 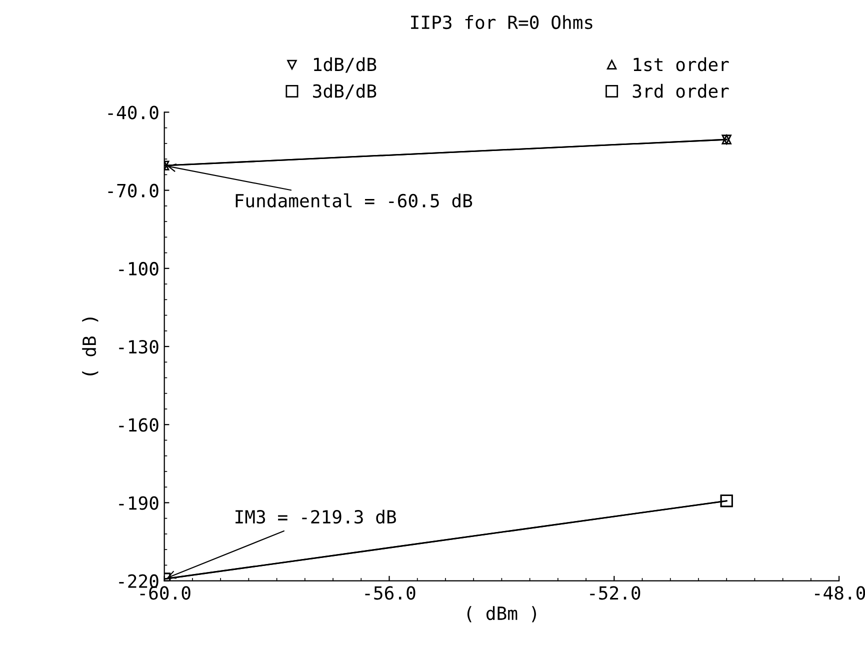 What do you see at coordinates (501, 22) in the screenshot?
I see `chart-title: IIP3 for R=0 Ohms` at bounding box center [501, 22].